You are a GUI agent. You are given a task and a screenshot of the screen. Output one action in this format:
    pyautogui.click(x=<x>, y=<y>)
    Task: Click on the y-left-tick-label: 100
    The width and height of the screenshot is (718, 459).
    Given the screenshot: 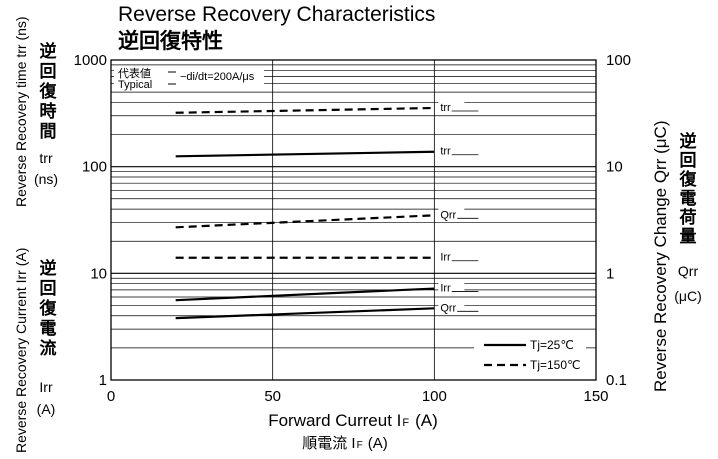 What is the action you would take?
    pyautogui.click(x=94, y=167)
    